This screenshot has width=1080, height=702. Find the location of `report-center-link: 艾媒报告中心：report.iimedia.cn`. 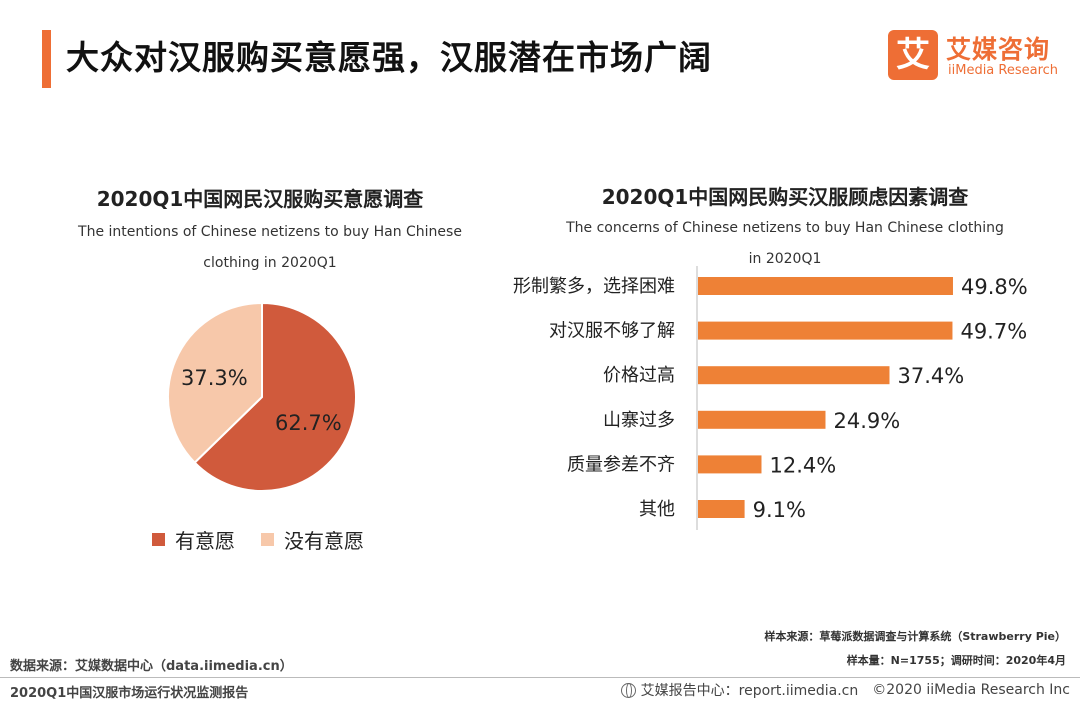

report-center-link: 艾媒报告中心：report.iimedia.cn is located at coordinates (749, 691).